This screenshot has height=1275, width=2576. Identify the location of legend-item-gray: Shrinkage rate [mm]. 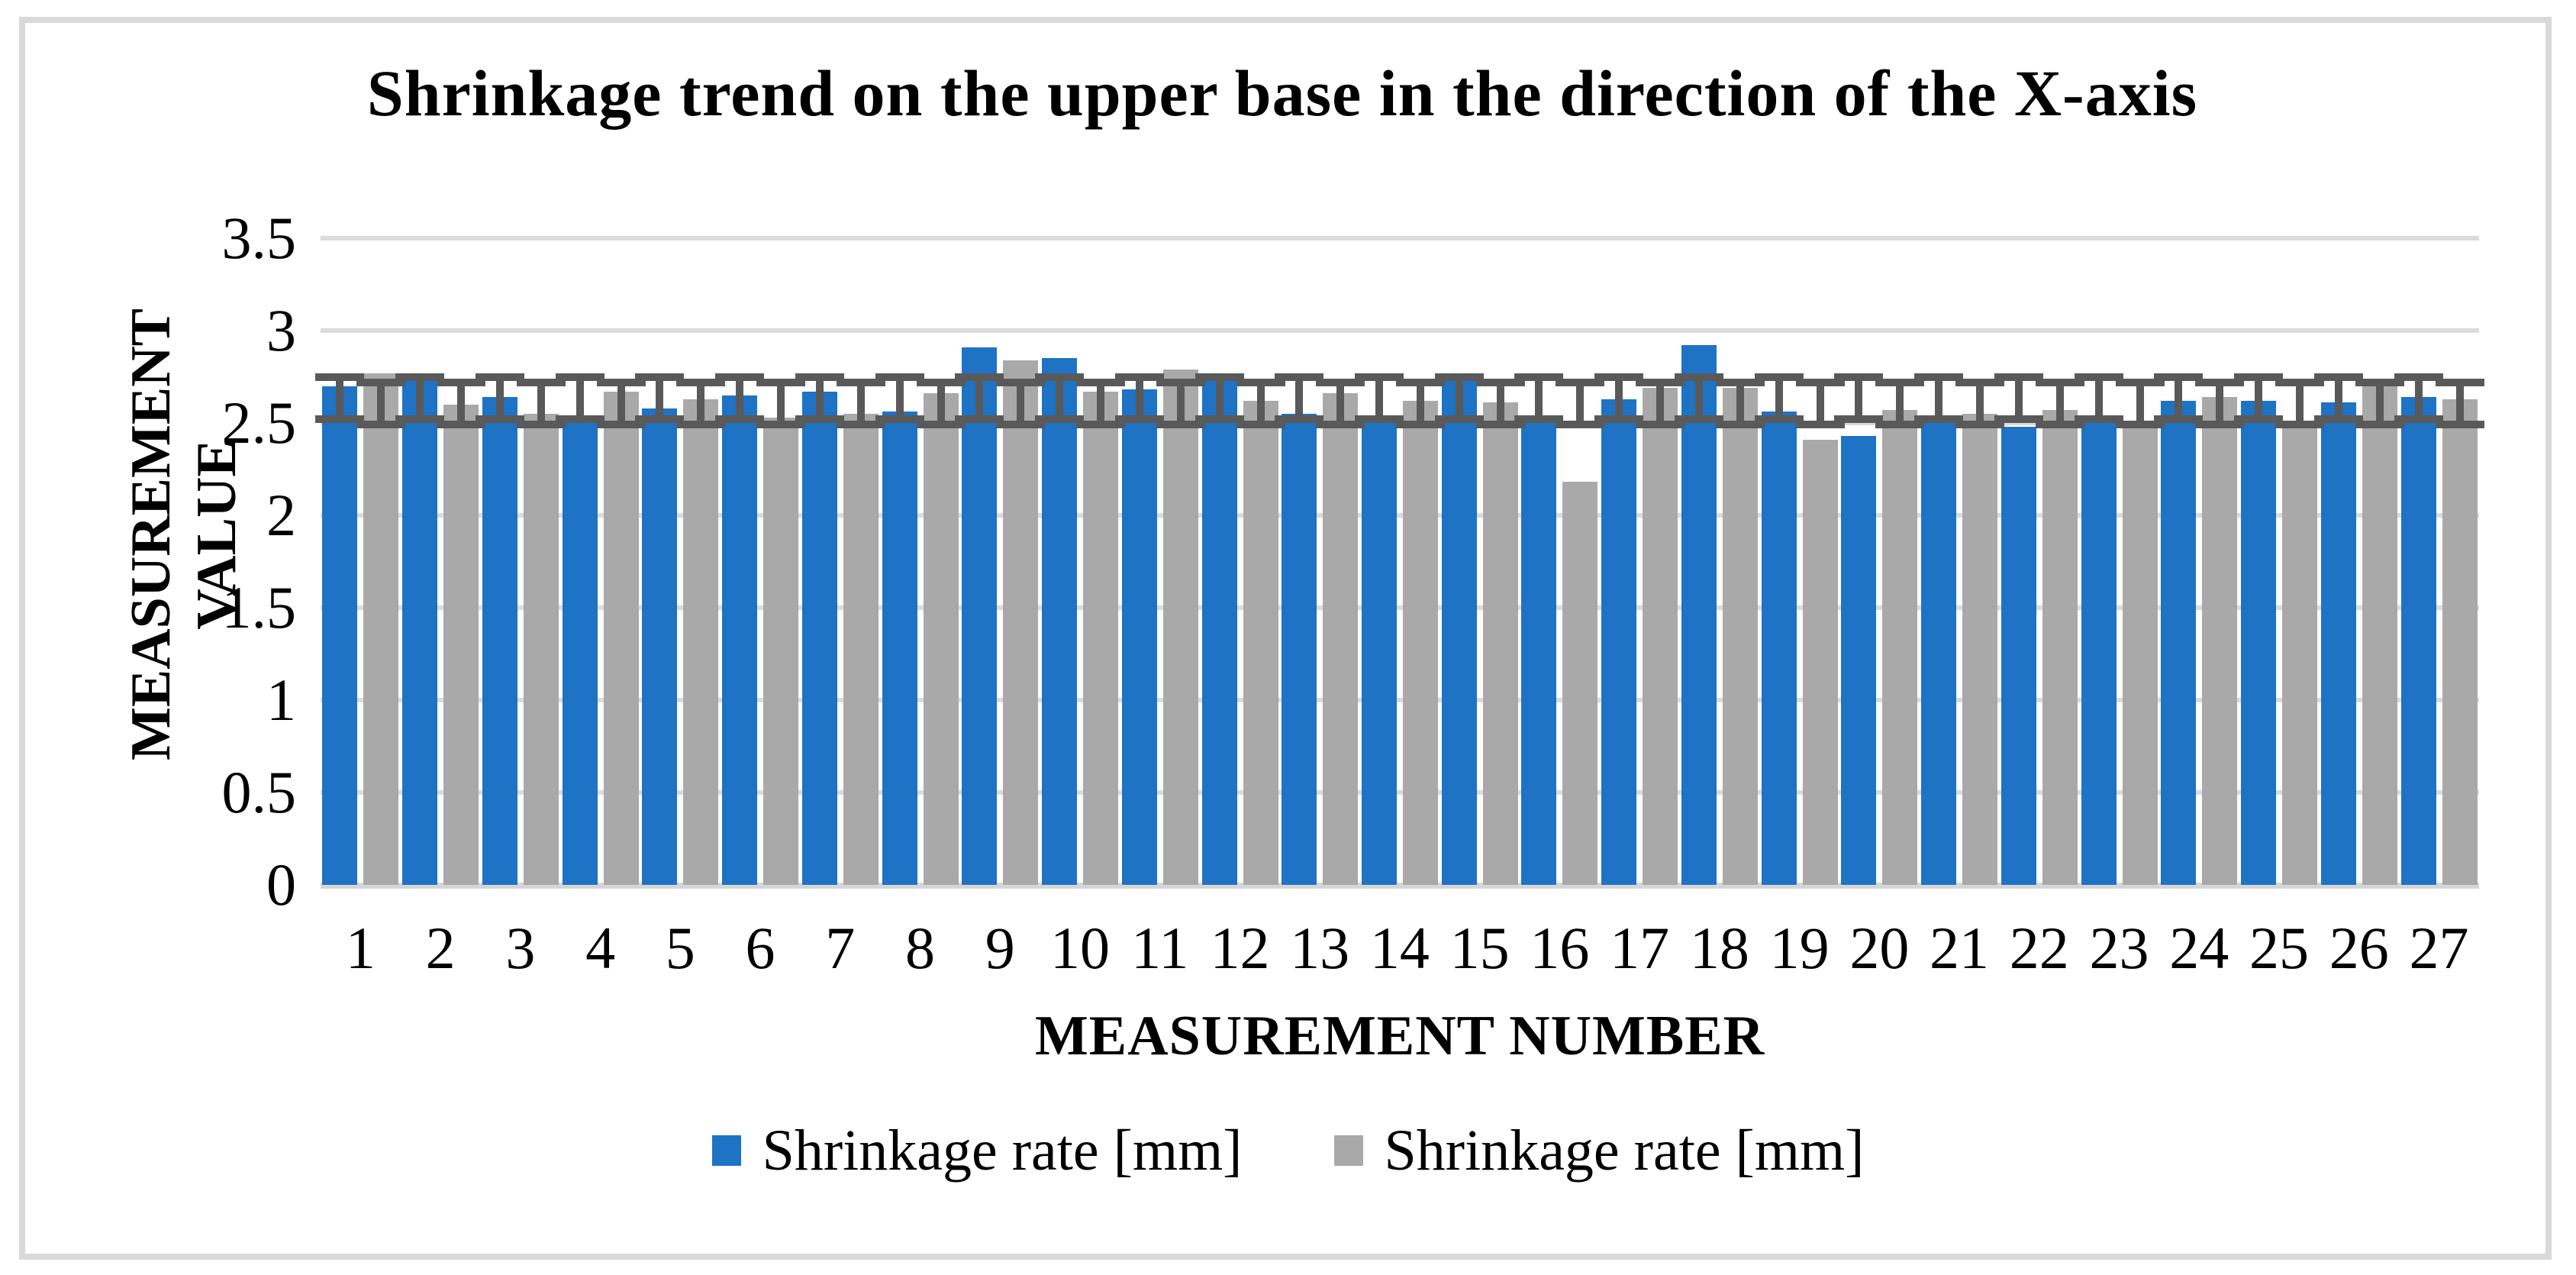
(1599, 1151).